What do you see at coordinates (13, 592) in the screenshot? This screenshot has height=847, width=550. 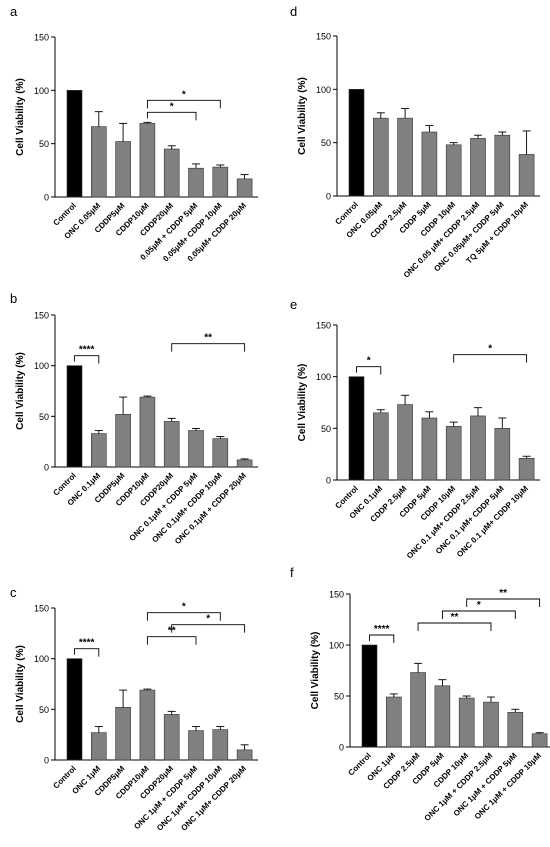 I see `panel-label: c` at bounding box center [13, 592].